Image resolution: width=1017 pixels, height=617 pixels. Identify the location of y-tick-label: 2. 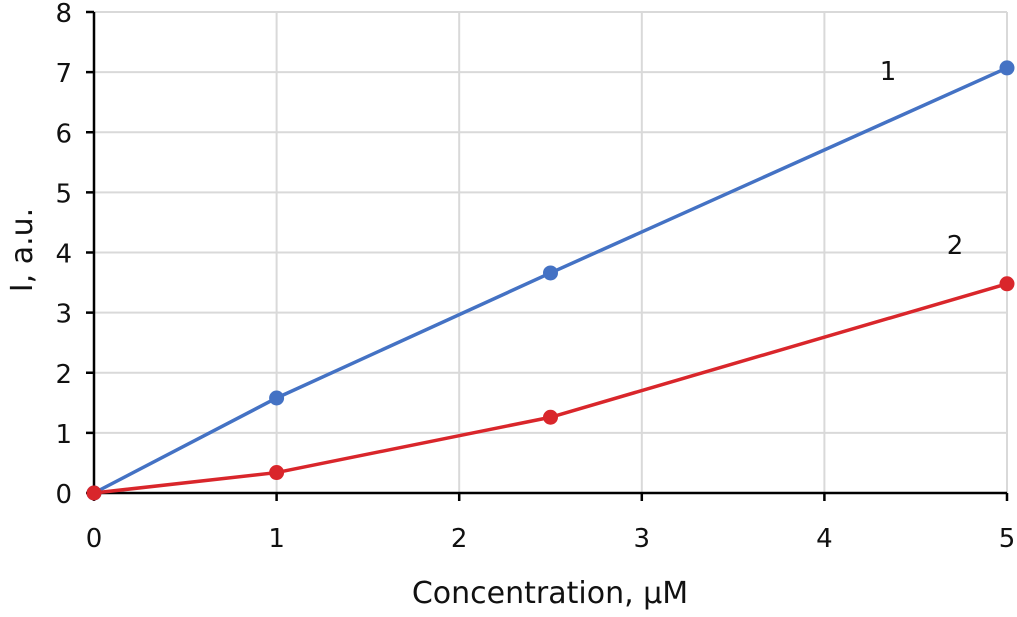
(63, 375).